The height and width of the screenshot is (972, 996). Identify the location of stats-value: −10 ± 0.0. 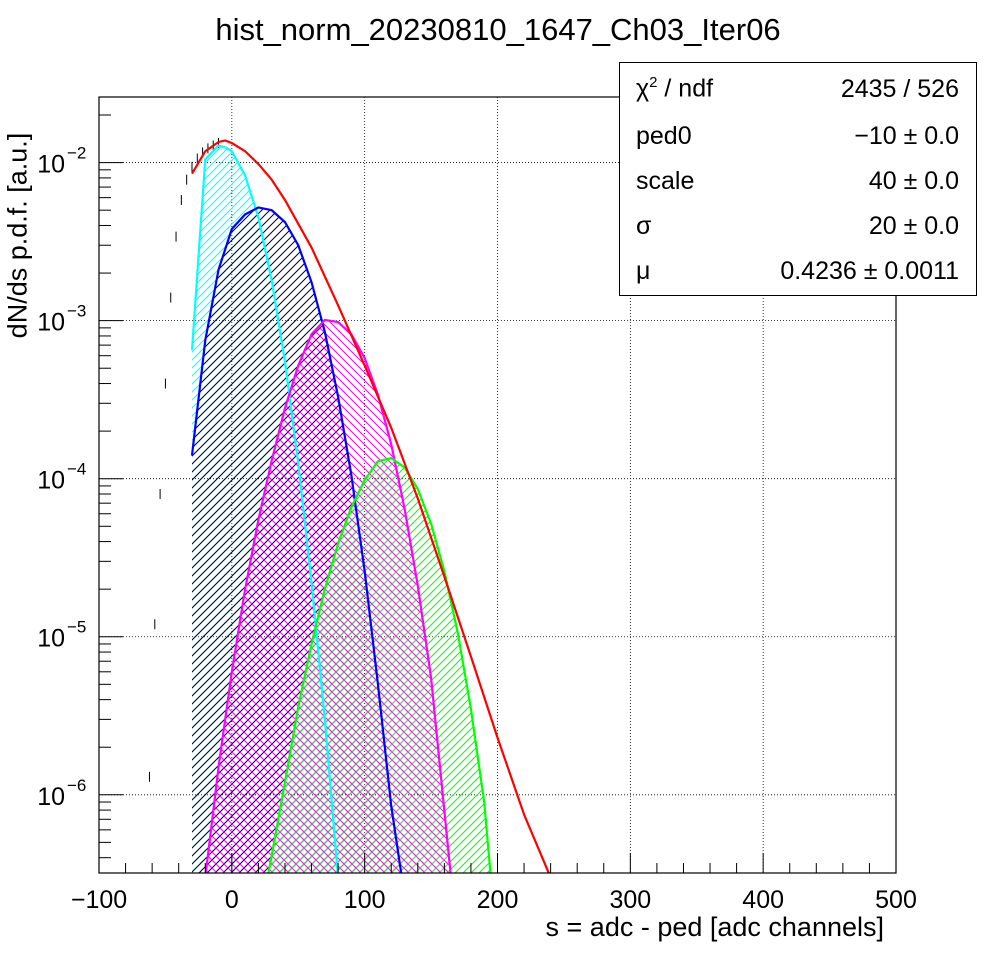
(906, 135).